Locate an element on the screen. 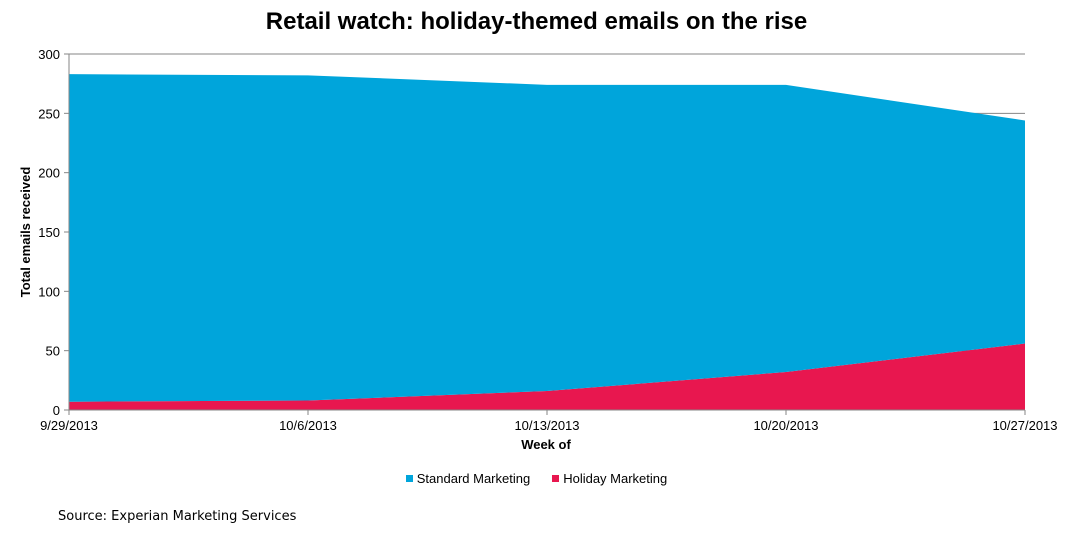 This screenshot has width=1073, height=534. x-tick-label-1: 10/6/2013 is located at coordinates (308, 425).